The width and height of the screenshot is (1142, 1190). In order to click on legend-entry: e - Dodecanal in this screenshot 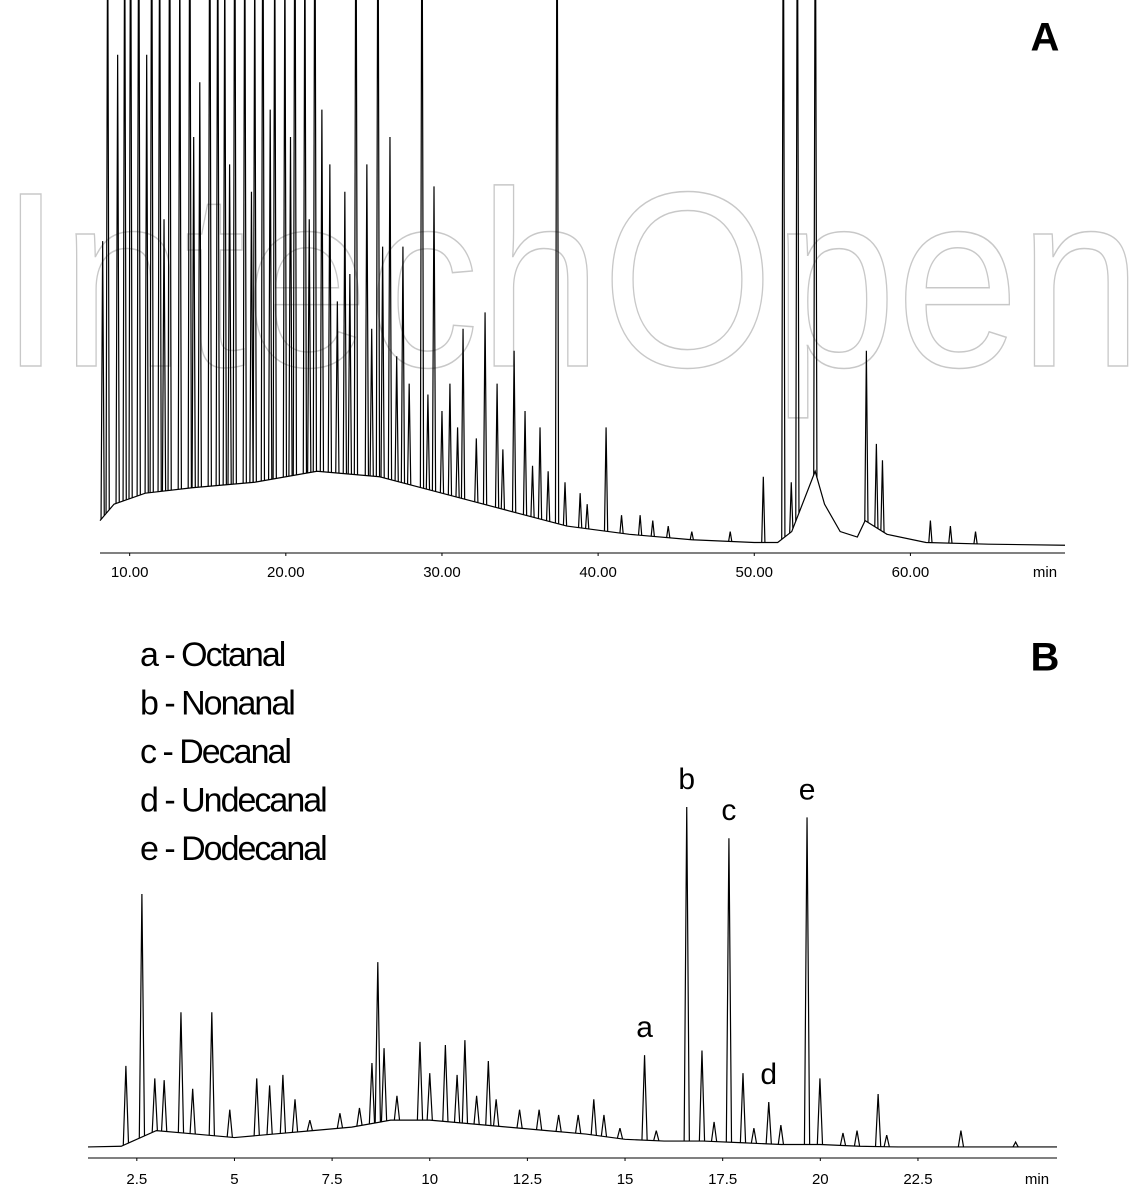, I will do `click(233, 849)`.